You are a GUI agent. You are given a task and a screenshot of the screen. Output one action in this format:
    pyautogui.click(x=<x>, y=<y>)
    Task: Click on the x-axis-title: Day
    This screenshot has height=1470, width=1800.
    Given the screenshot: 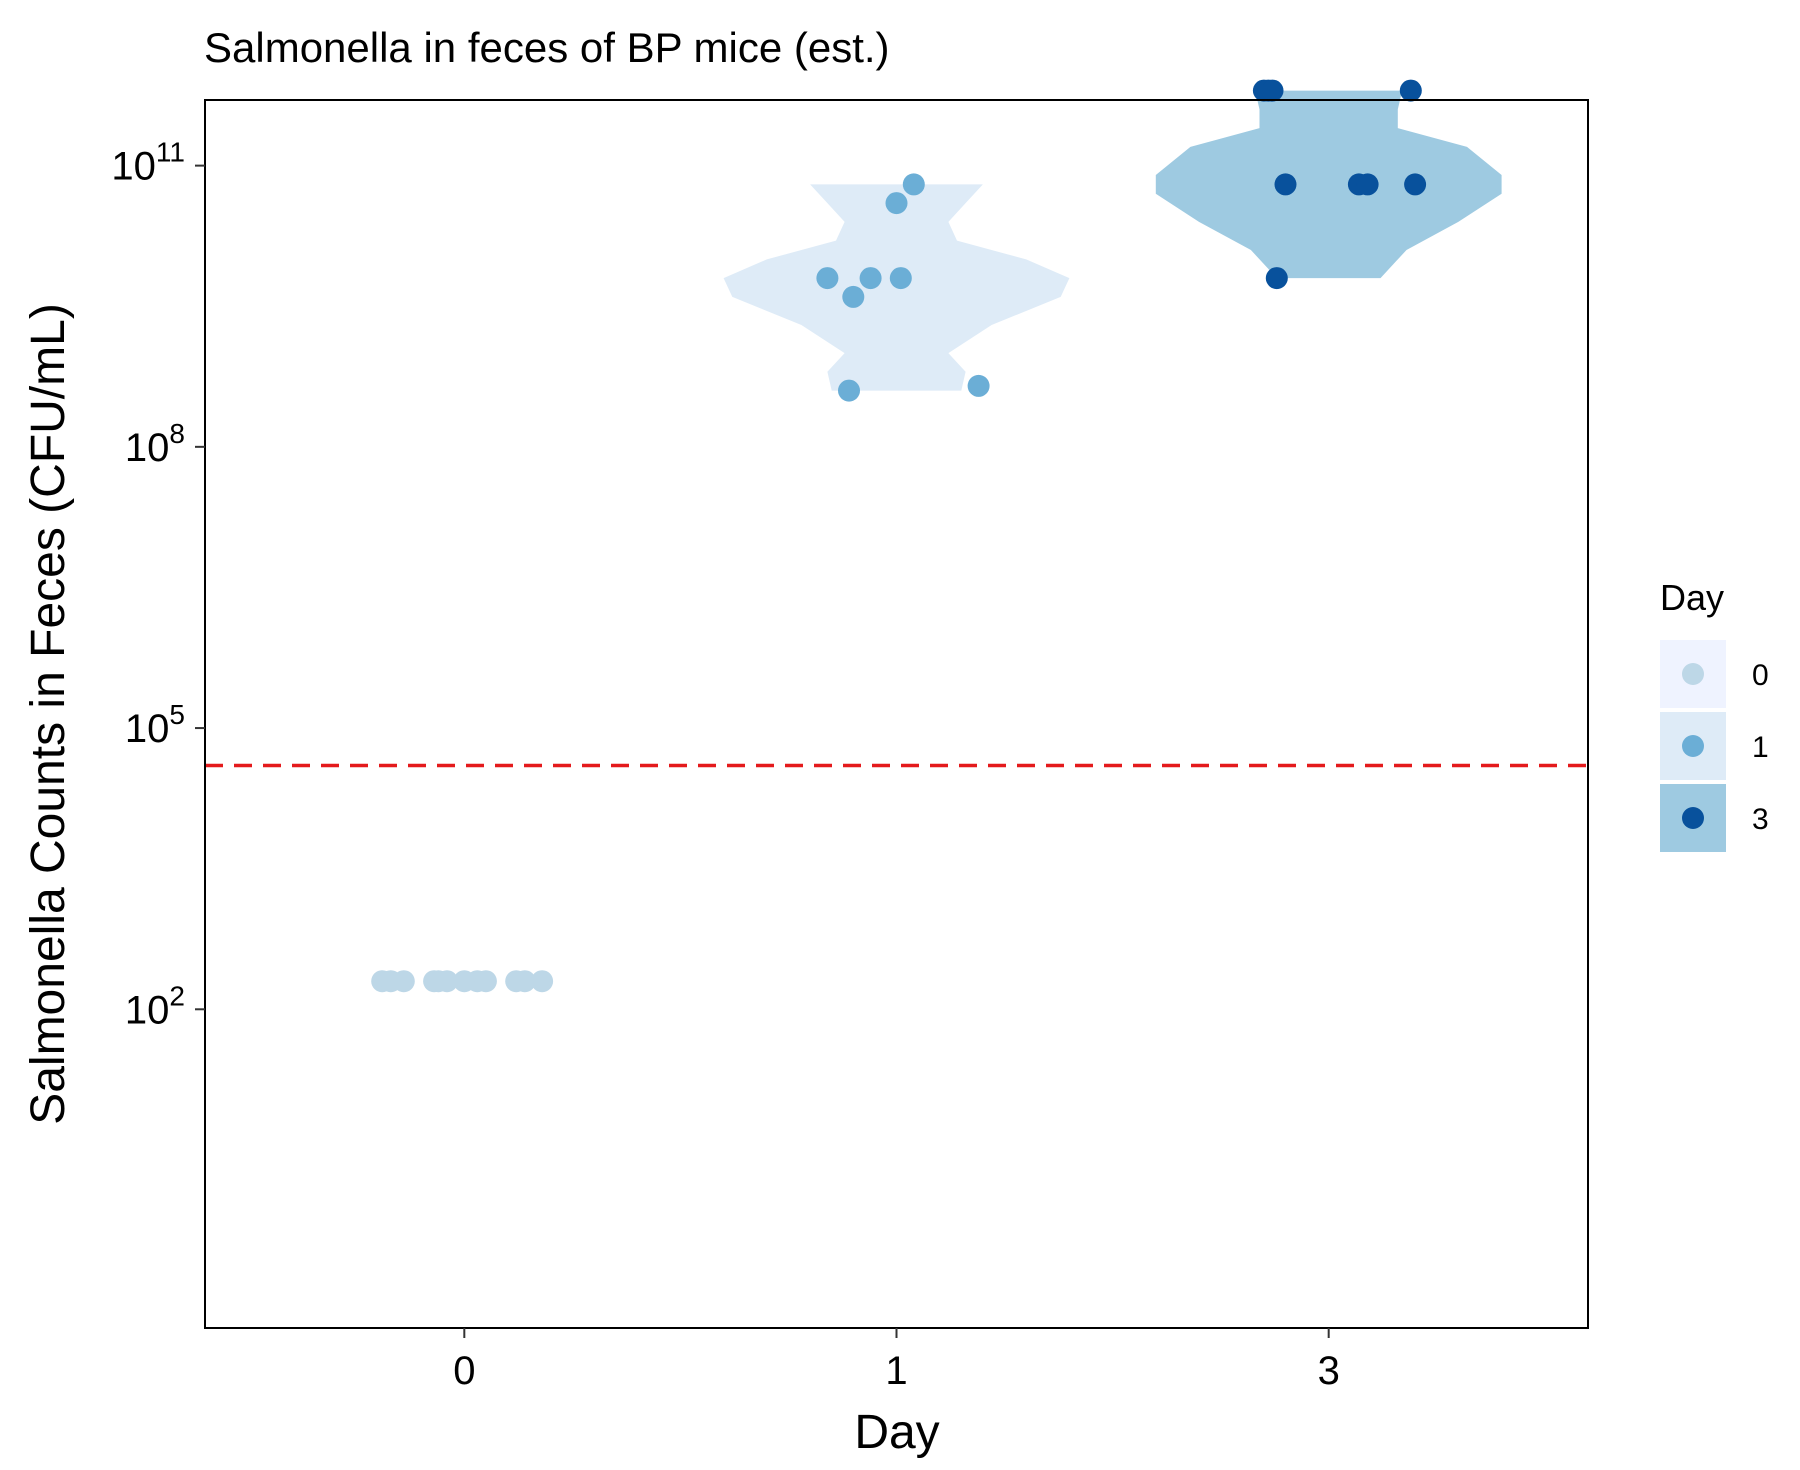 What is the action you would take?
    pyautogui.click(x=896, y=1432)
    